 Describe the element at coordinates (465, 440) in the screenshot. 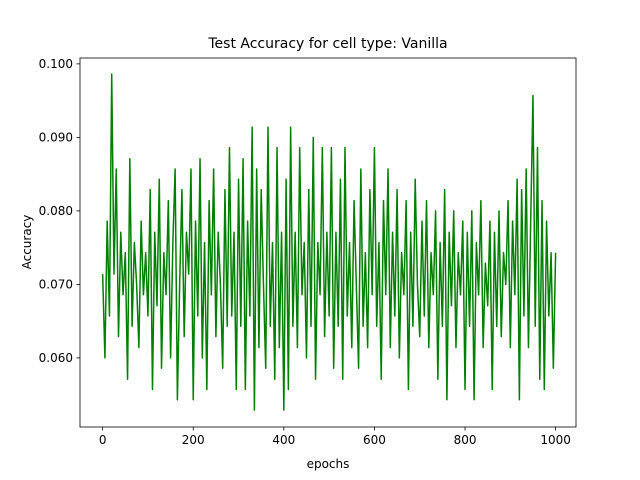

I see `x-tick-label: 800` at that location.